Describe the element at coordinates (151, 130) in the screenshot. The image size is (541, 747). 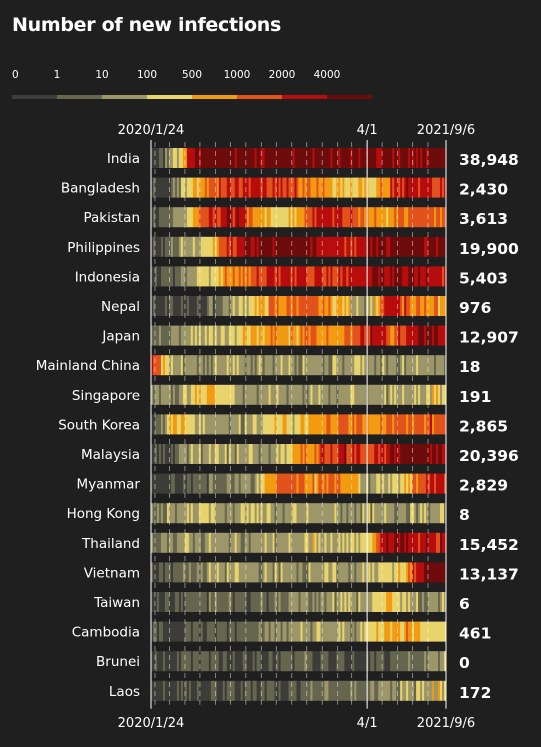
I see `x-tick-label-top: 2020/1/24` at that location.